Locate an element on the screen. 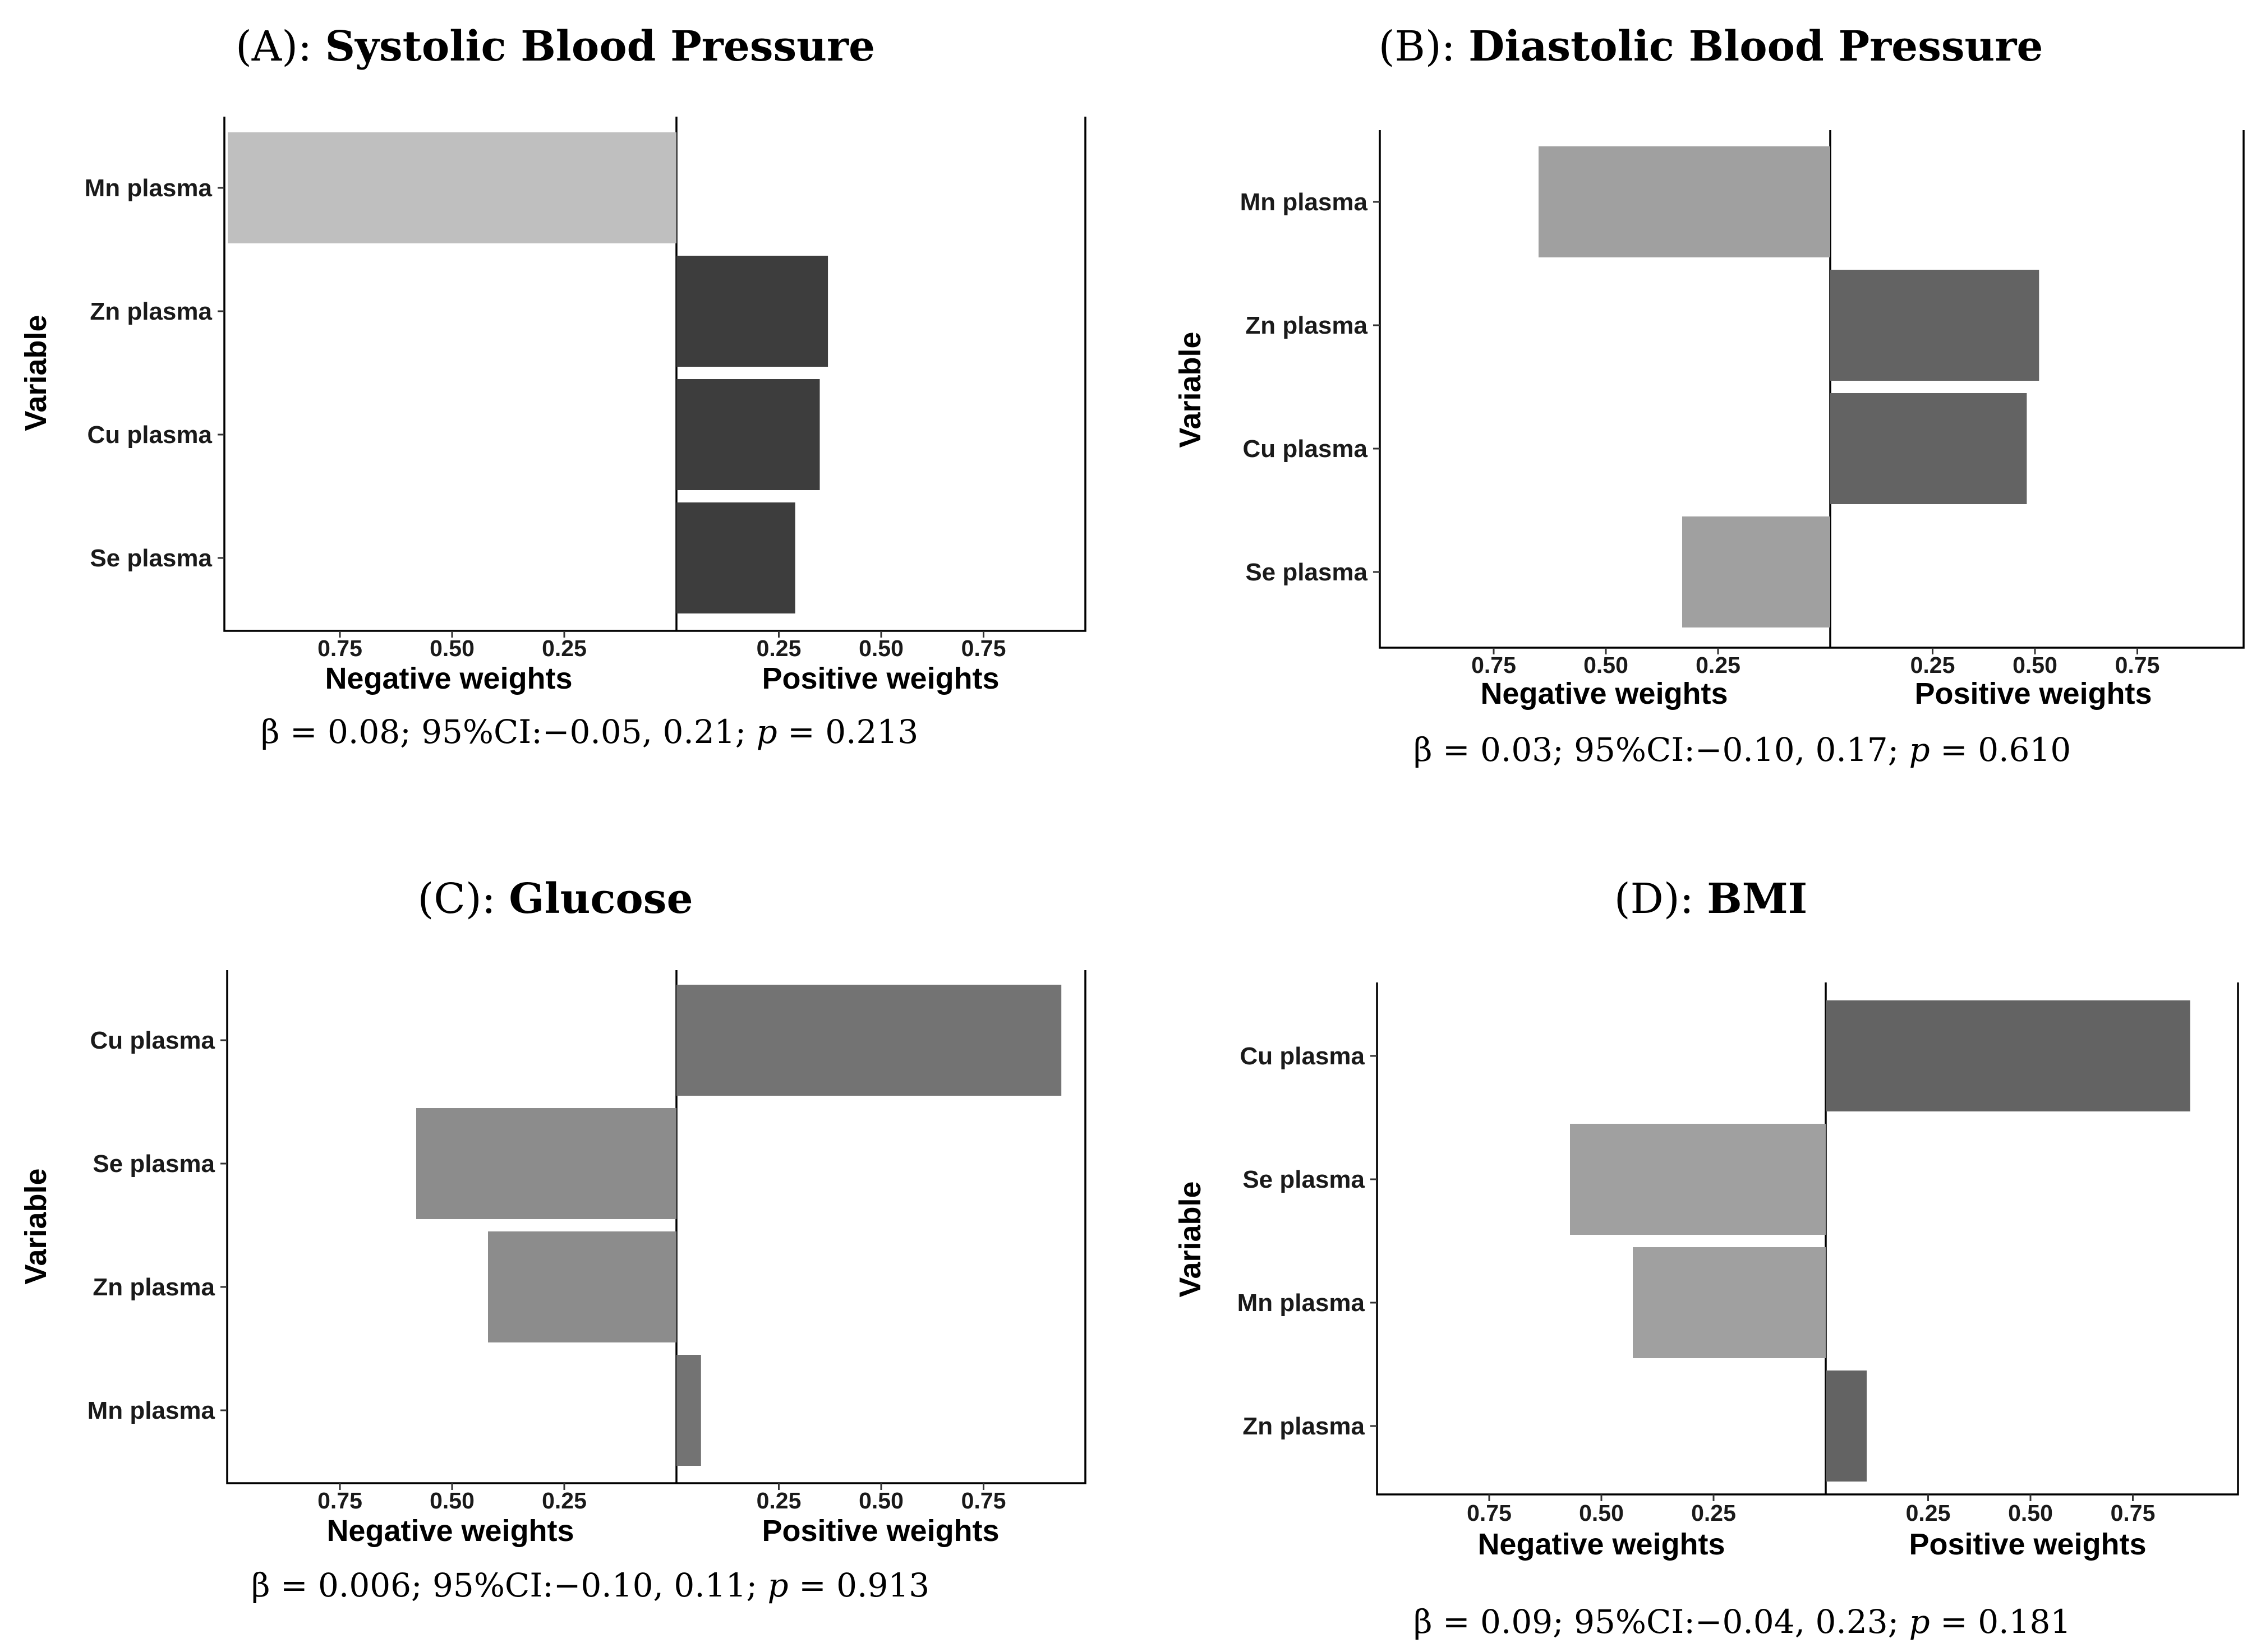 The width and height of the screenshot is (2261, 1652). chart-title: (B): Diastolic Blood Pressure is located at coordinates (1711, 46).